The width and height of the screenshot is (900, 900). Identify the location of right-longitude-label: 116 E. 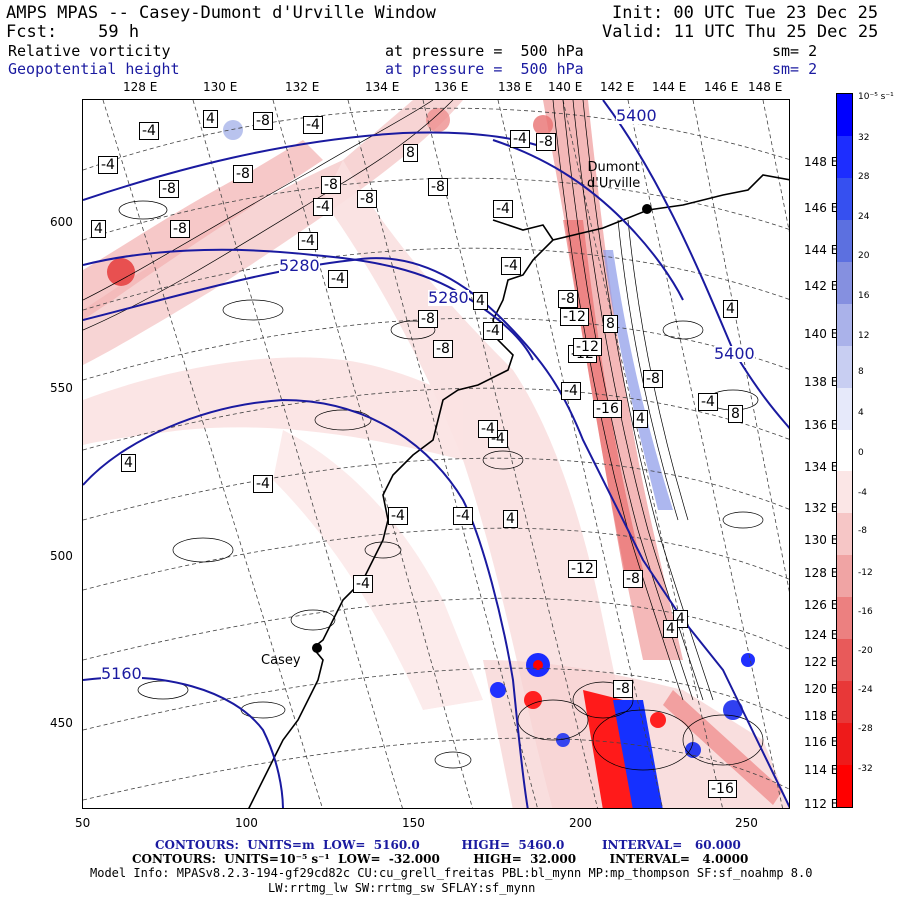
(821, 742).